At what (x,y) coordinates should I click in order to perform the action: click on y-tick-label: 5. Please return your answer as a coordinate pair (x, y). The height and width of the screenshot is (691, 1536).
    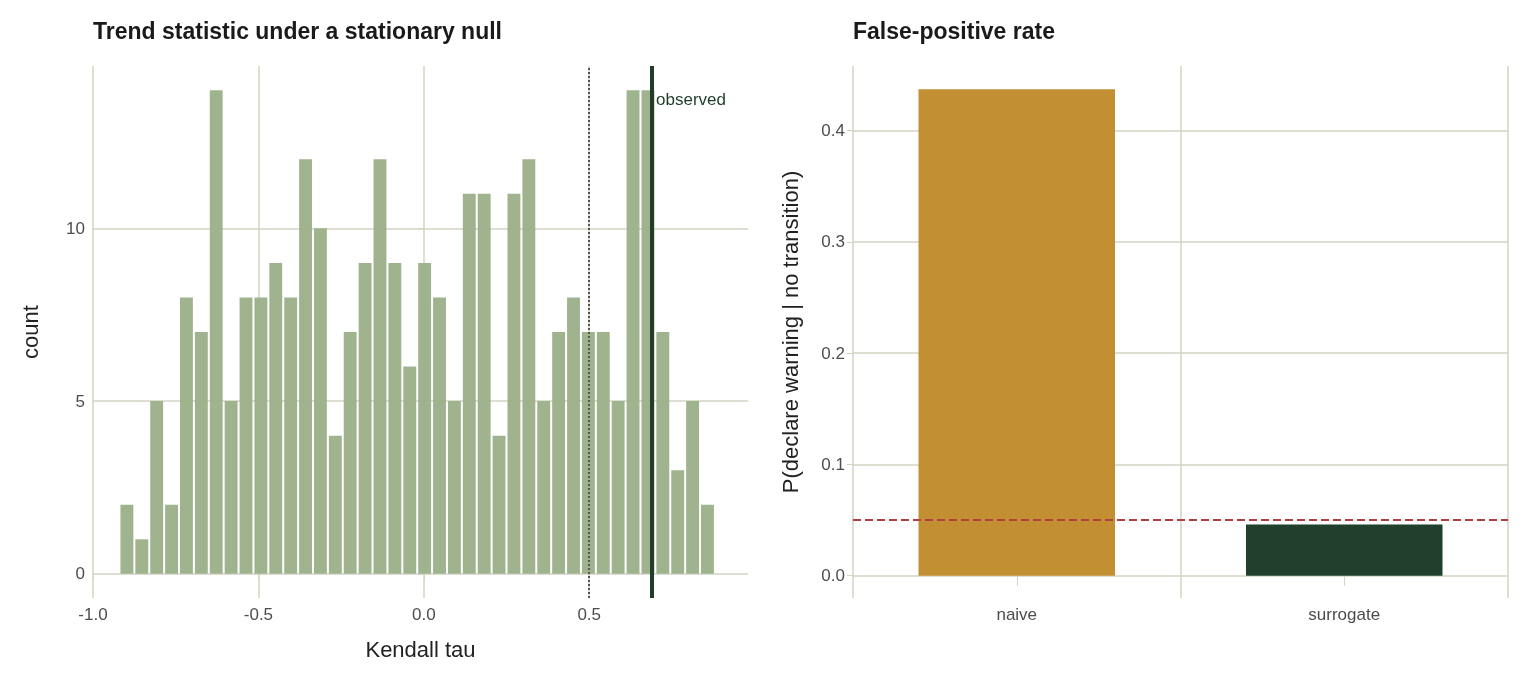
    Looking at the image, I should click on (80, 401).